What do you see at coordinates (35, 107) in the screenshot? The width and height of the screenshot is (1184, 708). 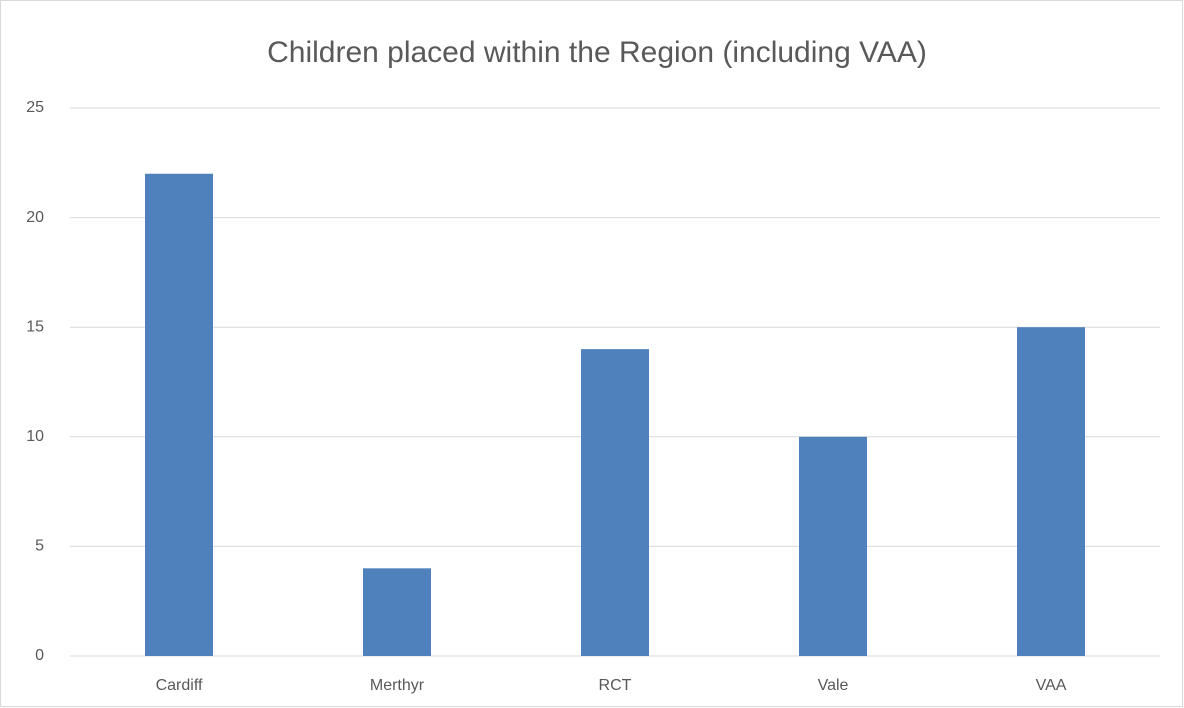 I see `y-tick-label: 25` at bounding box center [35, 107].